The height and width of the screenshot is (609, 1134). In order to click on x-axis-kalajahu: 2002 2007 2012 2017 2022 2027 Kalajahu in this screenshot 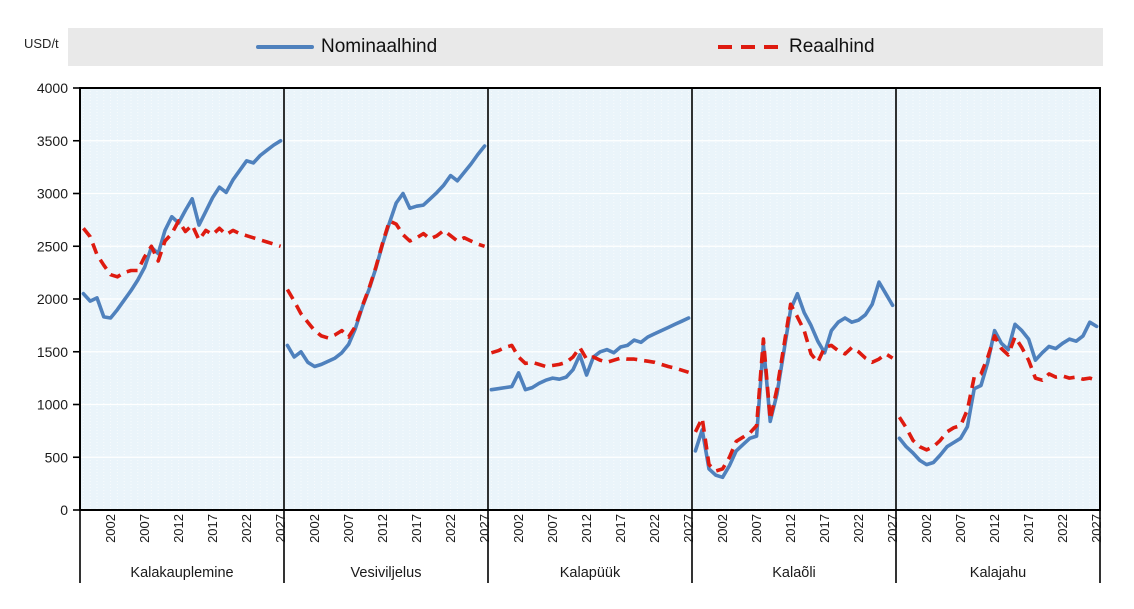, I will do `click(1011, 547)`.